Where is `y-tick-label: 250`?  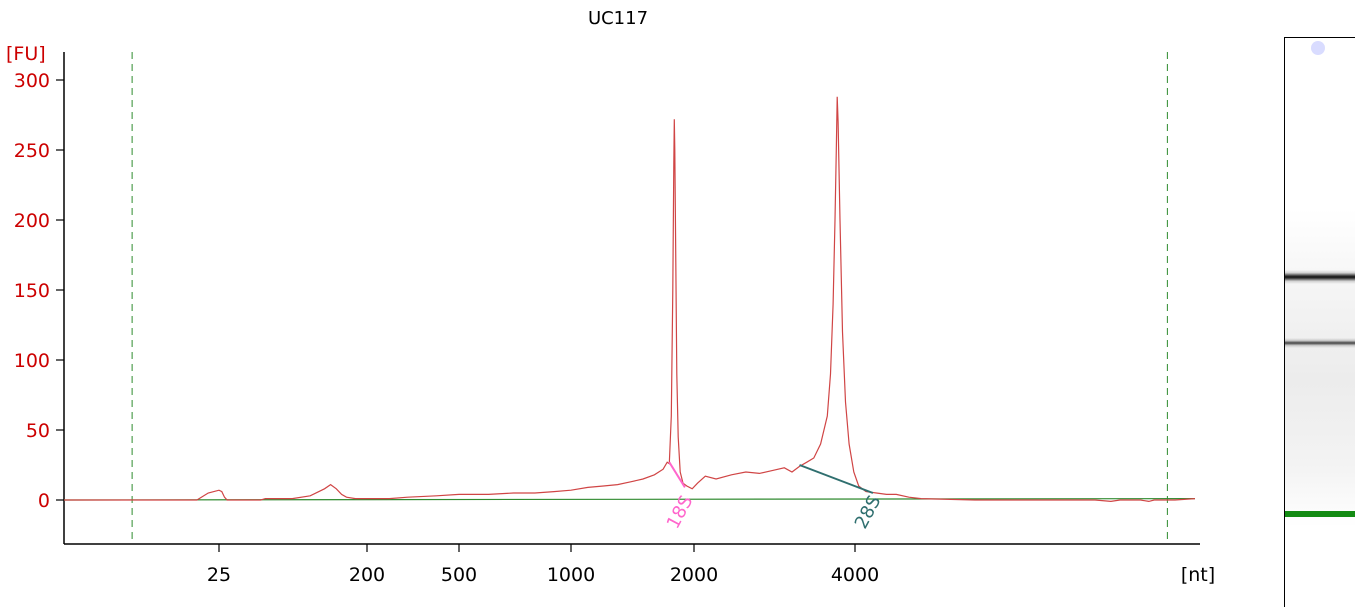
y-tick-label: 250 is located at coordinates (32, 151).